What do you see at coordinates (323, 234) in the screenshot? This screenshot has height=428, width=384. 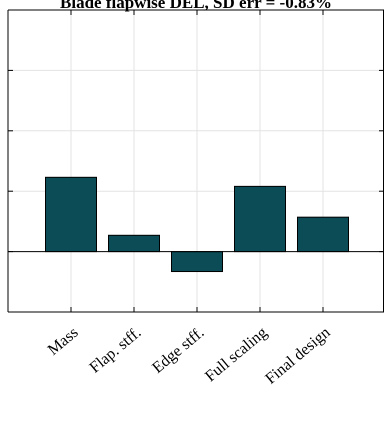 I see `bar-final-design` at bounding box center [323, 234].